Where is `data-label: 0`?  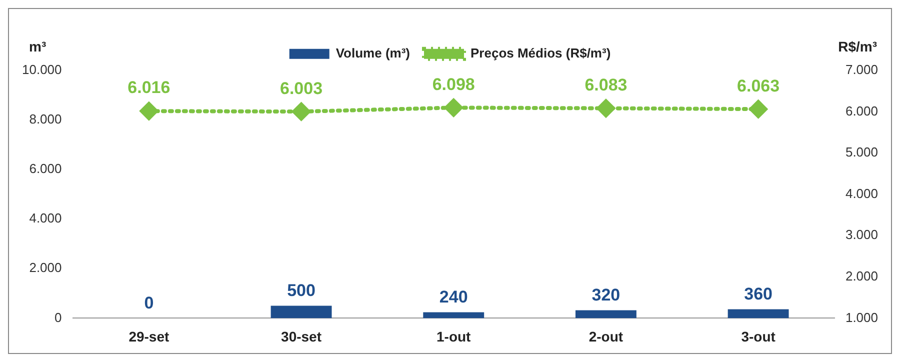
data-label: 0 is located at coordinates (149, 302).